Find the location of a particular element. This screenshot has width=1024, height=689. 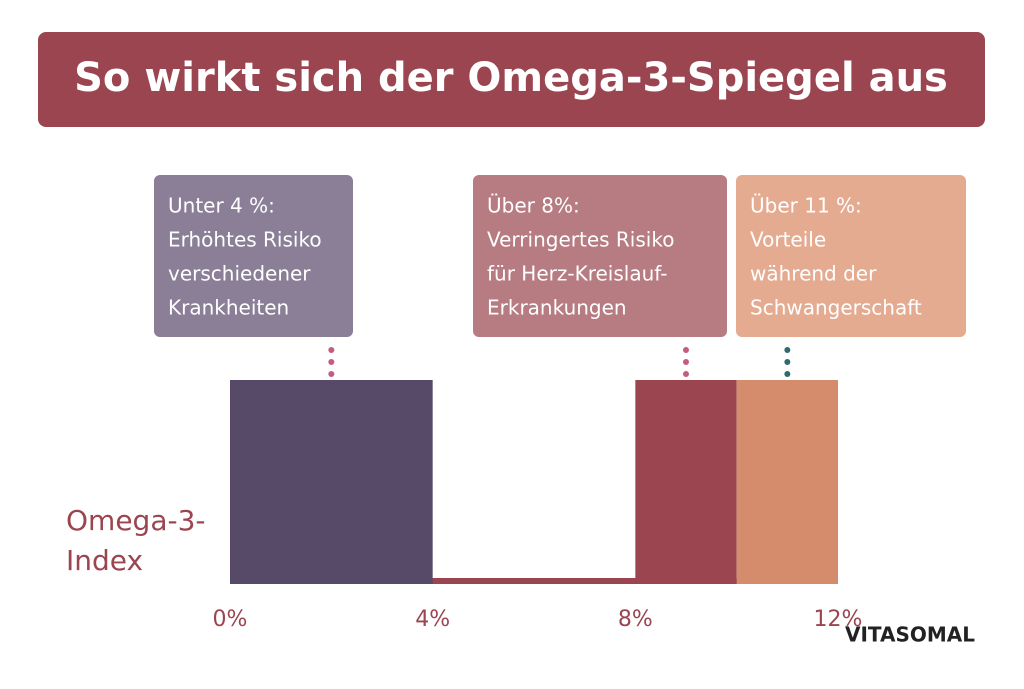

baseline is located at coordinates (534, 581).